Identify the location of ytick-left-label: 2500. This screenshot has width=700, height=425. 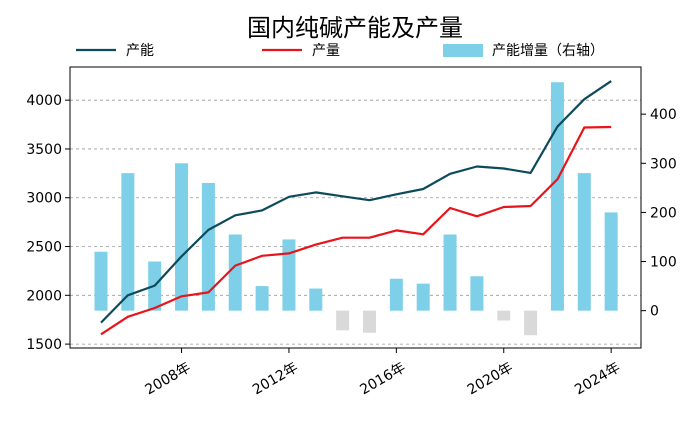
(44, 248).